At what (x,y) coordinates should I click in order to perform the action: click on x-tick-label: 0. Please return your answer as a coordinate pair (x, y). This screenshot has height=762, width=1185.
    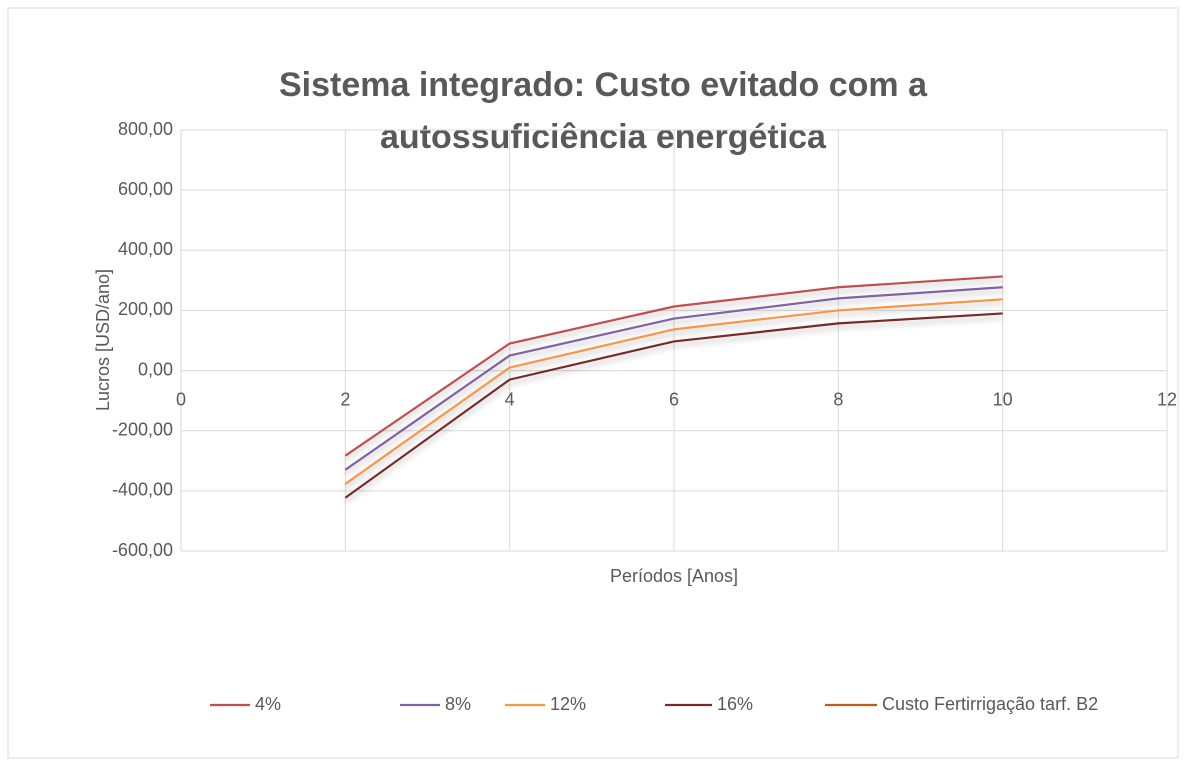
    Looking at the image, I should click on (181, 399).